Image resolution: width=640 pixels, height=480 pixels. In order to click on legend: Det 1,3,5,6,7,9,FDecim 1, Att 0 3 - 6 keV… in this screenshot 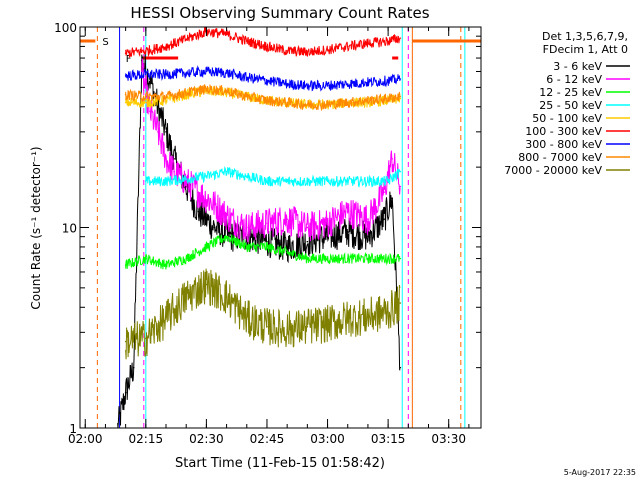, I will do `click(567, 103)`.